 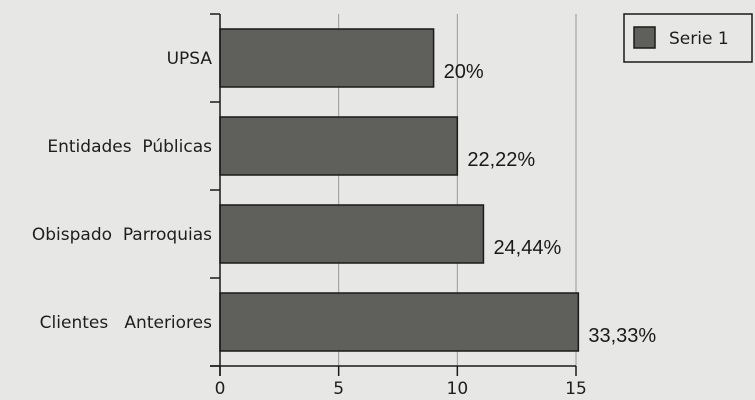 I want to click on x-tick-label-0: 0, so click(x=220, y=389).